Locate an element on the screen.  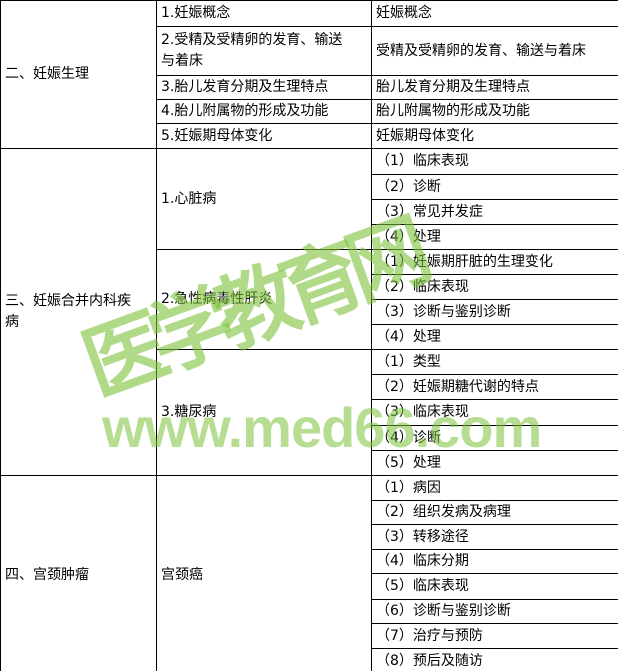
table-row: 3.胎儿发育分期及生理特点 胎儿发育分期及生理特点 is located at coordinates (309, 87).